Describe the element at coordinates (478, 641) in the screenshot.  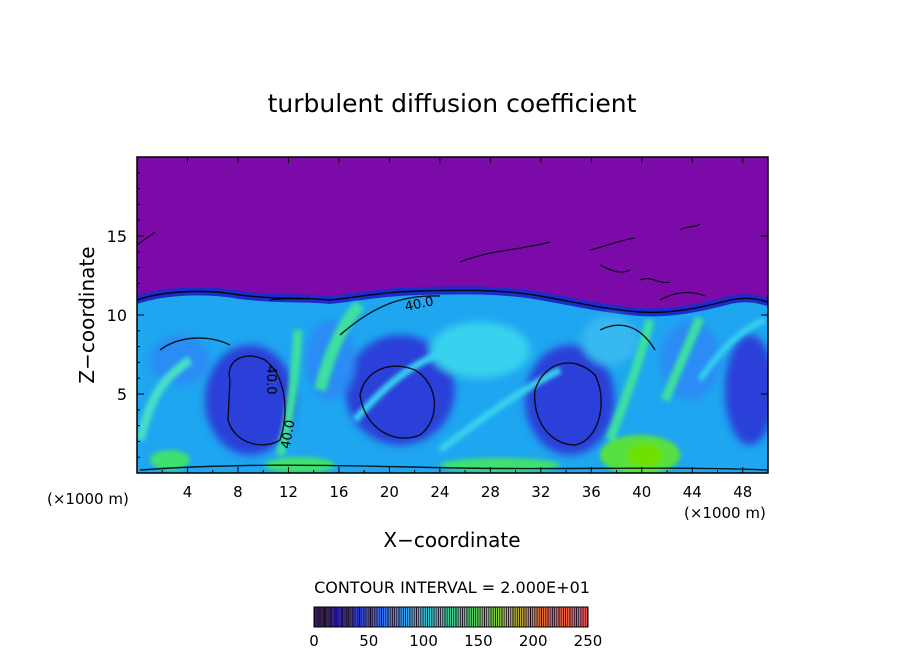
I see `colorbar-tick-label: 150` at that location.